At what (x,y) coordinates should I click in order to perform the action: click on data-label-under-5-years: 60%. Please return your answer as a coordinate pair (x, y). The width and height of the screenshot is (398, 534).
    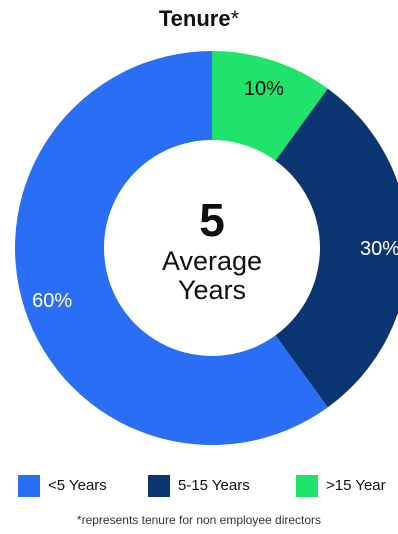
    Looking at the image, I should click on (52, 301).